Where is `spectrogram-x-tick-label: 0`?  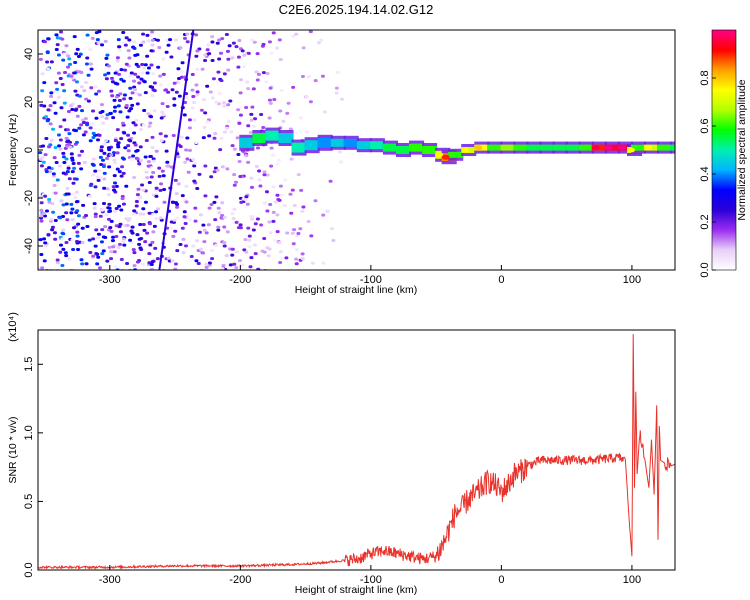 spectrogram-x-tick-label: 0 is located at coordinates (501, 280).